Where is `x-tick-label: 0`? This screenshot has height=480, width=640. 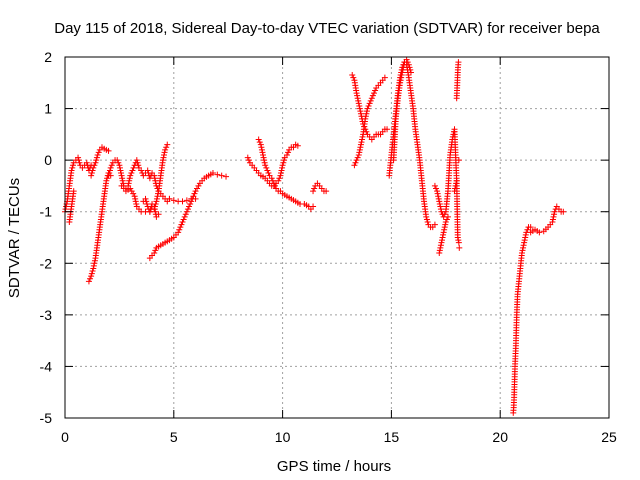 x-tick-label: 0 is located at coordinates (65, 437).